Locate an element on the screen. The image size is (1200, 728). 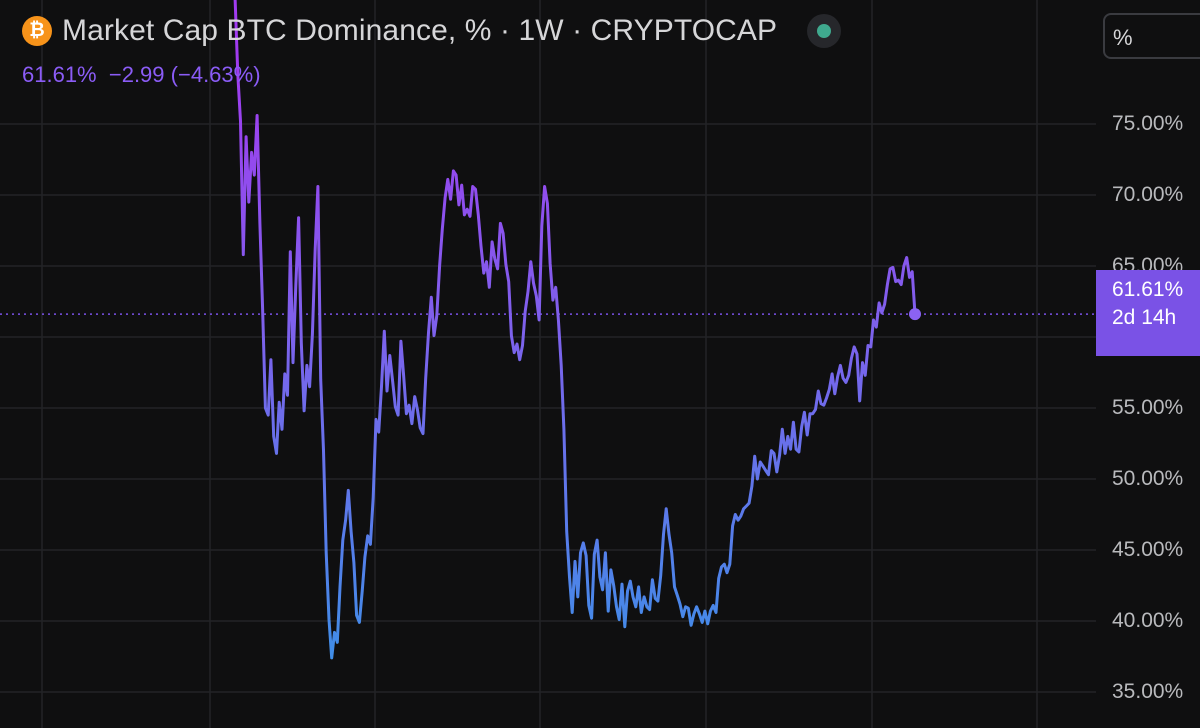
market-status-indicator is located at coordinates (824, 31).